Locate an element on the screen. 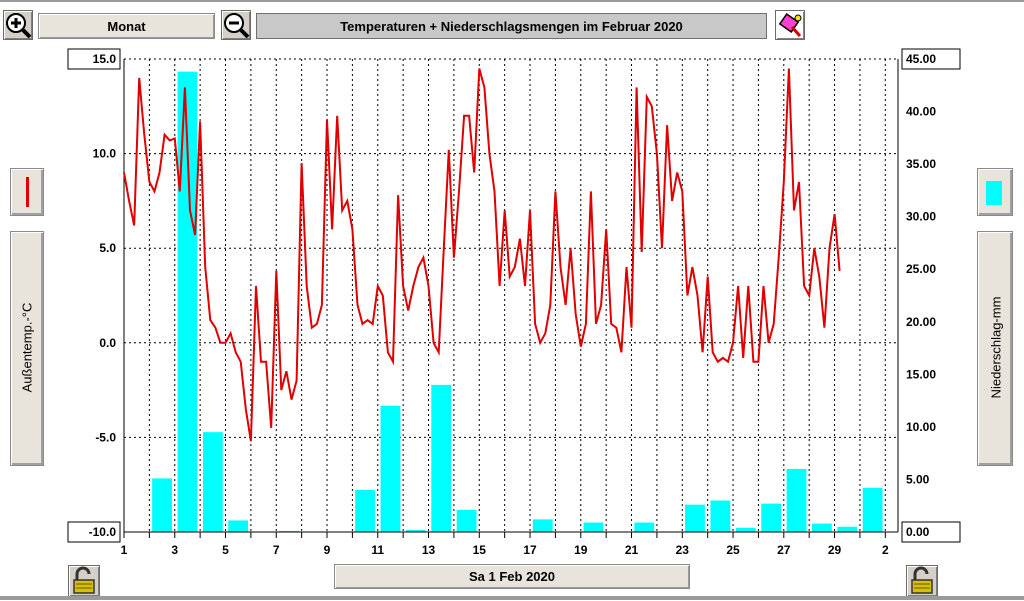 This screenshot has height=601, width=1024. left-tick-label: -5.0 is located at coordinates (105, 437).